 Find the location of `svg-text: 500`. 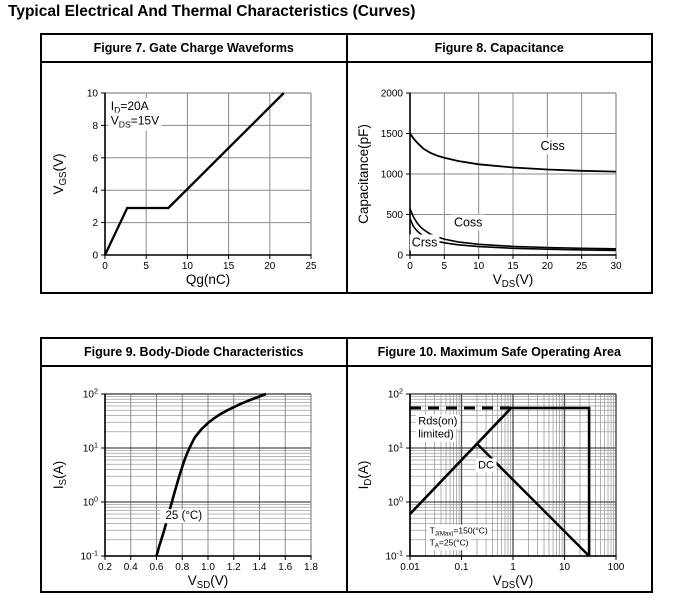

svg-text: 500 is located at coordinates (395, 215).